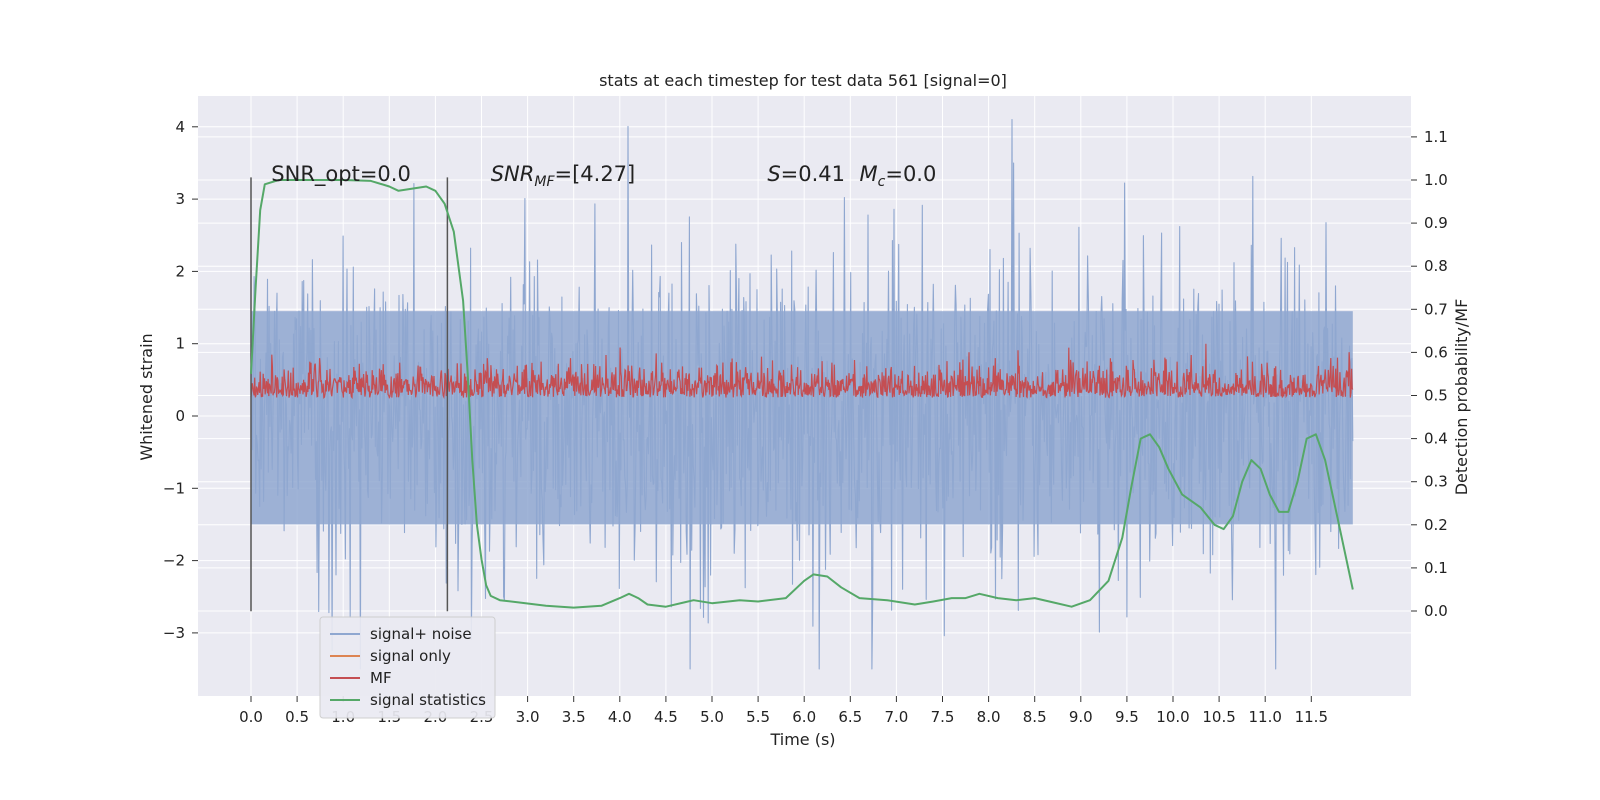  I want to click on x-tick-label: 11.5, so click(1311, 717).